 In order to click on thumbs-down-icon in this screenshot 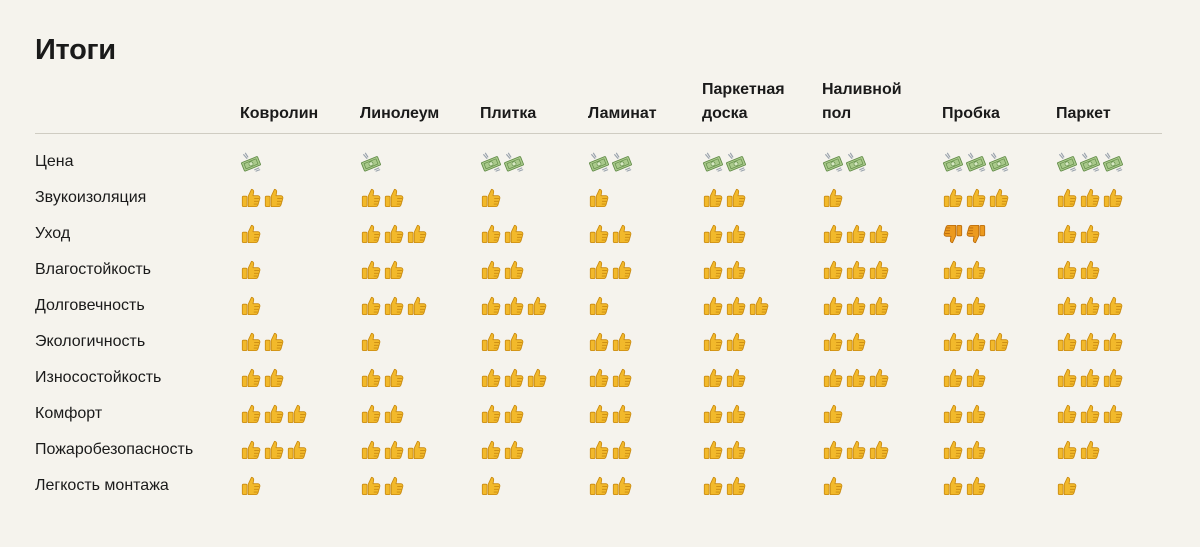, I will do `click(953, 234)`.